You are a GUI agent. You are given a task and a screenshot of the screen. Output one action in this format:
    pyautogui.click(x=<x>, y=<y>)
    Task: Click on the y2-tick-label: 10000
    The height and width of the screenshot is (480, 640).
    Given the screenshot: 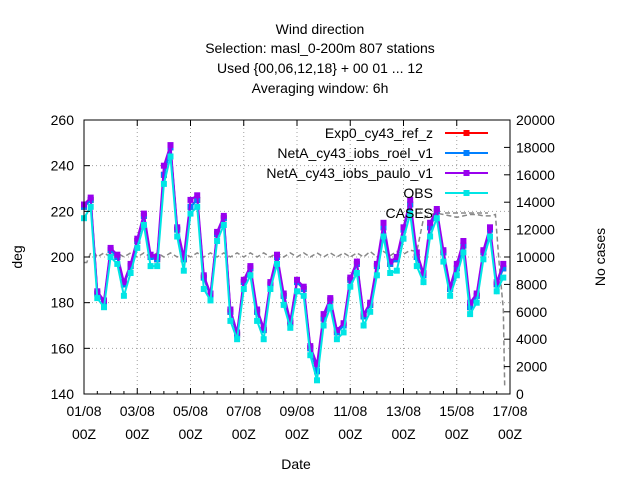 What is the action you would take?
    pyautogui.click(x=535, y=257)
    